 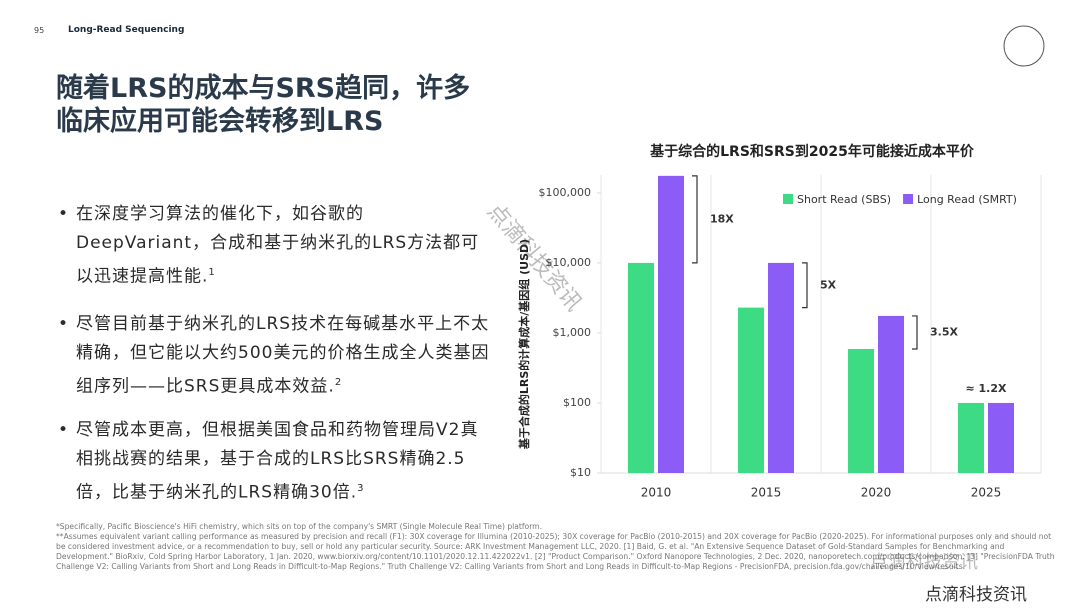 What do you see at coordinates (986, 388) in the screenshot?
I see `annotation: ≈ 1.2X` at bounding box center [986, 388].